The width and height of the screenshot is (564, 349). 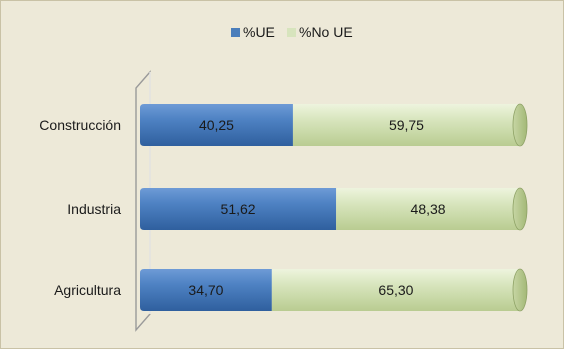 I want to click on category-label: Construcción, so click(x=80, y=125).